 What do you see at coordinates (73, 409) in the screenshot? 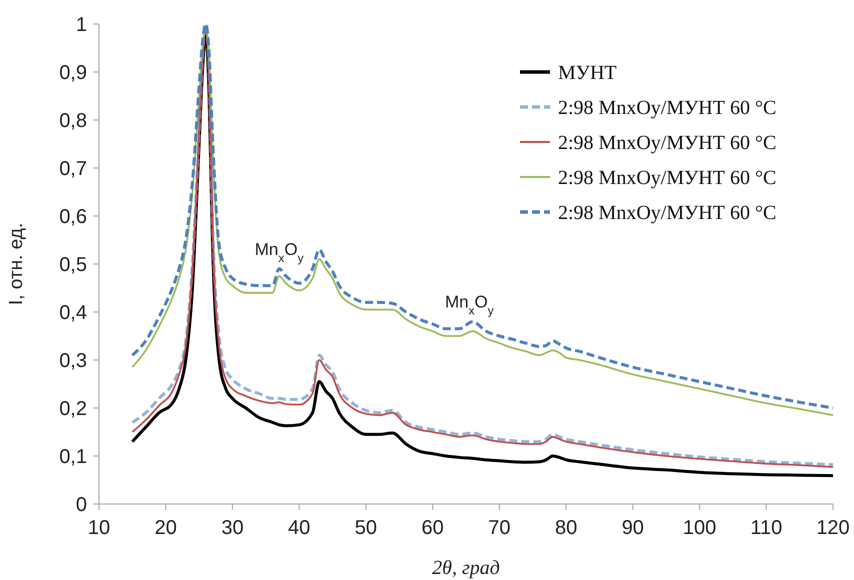
I see `y-tick-label: 0,2` at bounding box center [73, 409].